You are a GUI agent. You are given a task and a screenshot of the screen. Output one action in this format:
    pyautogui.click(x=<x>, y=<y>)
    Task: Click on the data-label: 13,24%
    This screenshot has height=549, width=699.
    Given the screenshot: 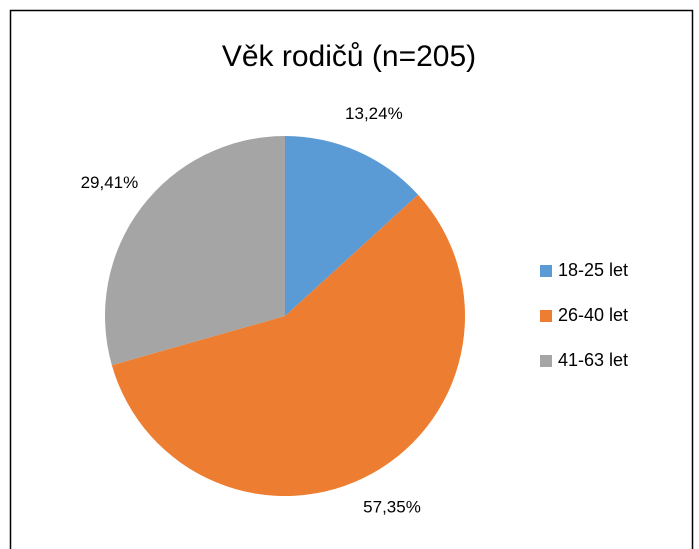 What is the action you would take?
    pyautogui.click(x=374, y=113)
    